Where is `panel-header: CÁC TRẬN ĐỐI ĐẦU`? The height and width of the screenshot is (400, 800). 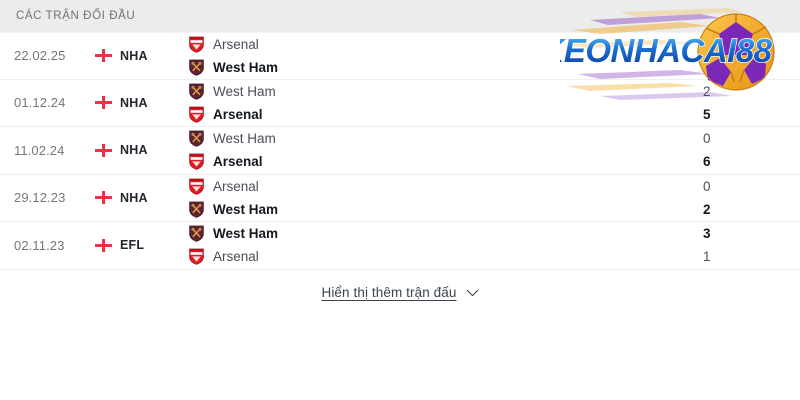 panel-header: CÁC TRẬN ĐỐI ĐẦU is located at coordinates (400, 16).